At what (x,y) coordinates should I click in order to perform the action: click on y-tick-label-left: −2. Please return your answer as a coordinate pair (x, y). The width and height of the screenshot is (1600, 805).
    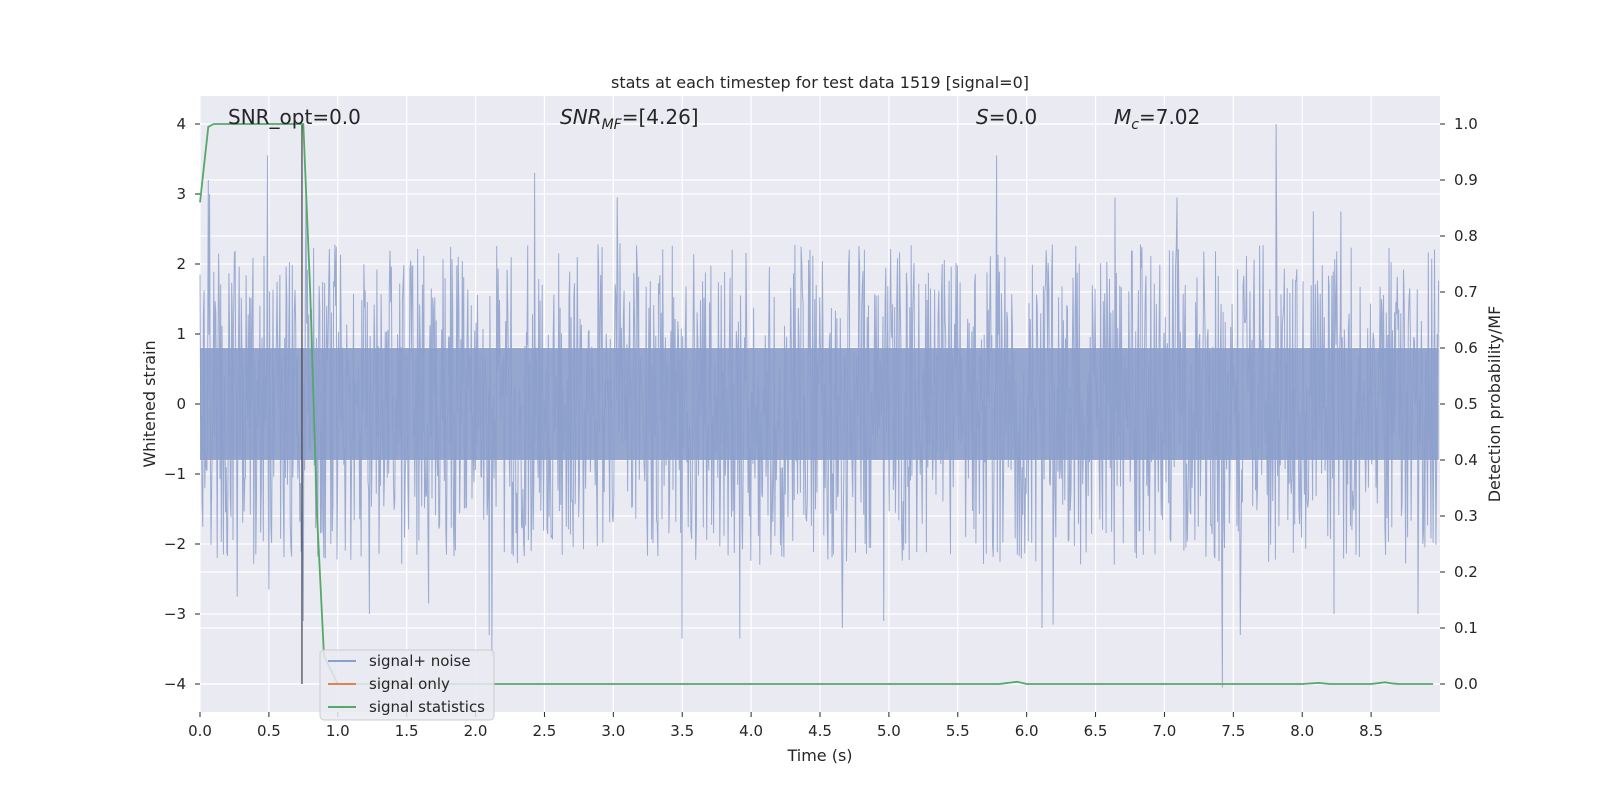
    Looking at the image, I should click on (175, 544).